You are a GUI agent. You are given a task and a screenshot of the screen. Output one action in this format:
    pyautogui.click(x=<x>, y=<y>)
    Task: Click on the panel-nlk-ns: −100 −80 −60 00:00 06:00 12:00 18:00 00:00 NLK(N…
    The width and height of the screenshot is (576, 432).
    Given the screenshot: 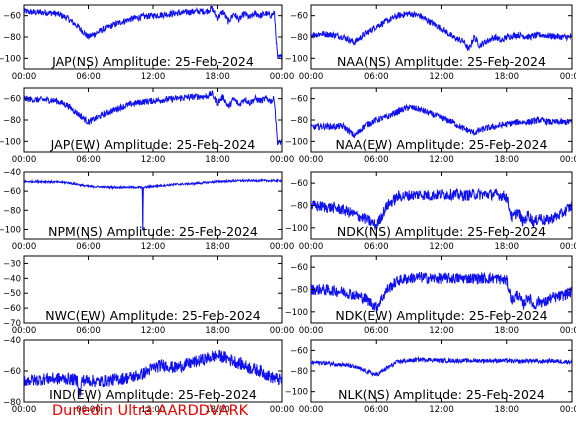 What is the action you would take?
    pyautogui.click(x=430, y=377)
    